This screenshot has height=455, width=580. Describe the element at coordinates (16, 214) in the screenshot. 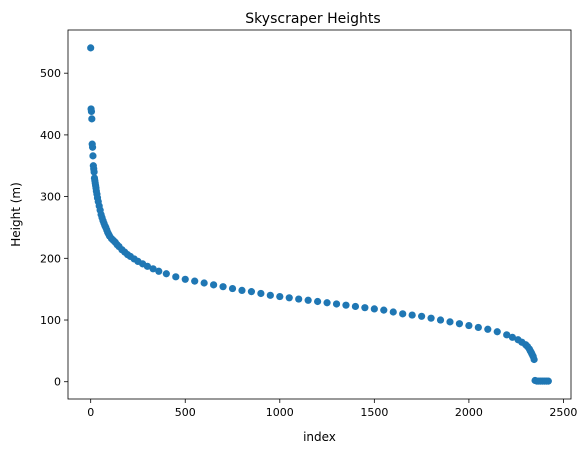

I see `y-axis-label: Height (m)` at that location.